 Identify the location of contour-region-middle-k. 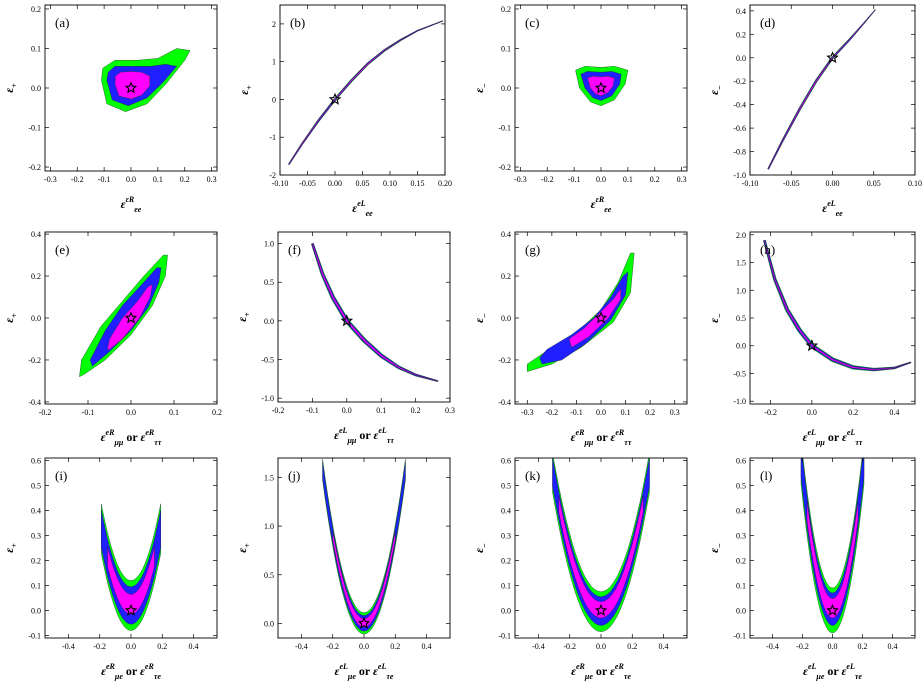
(601, 542).